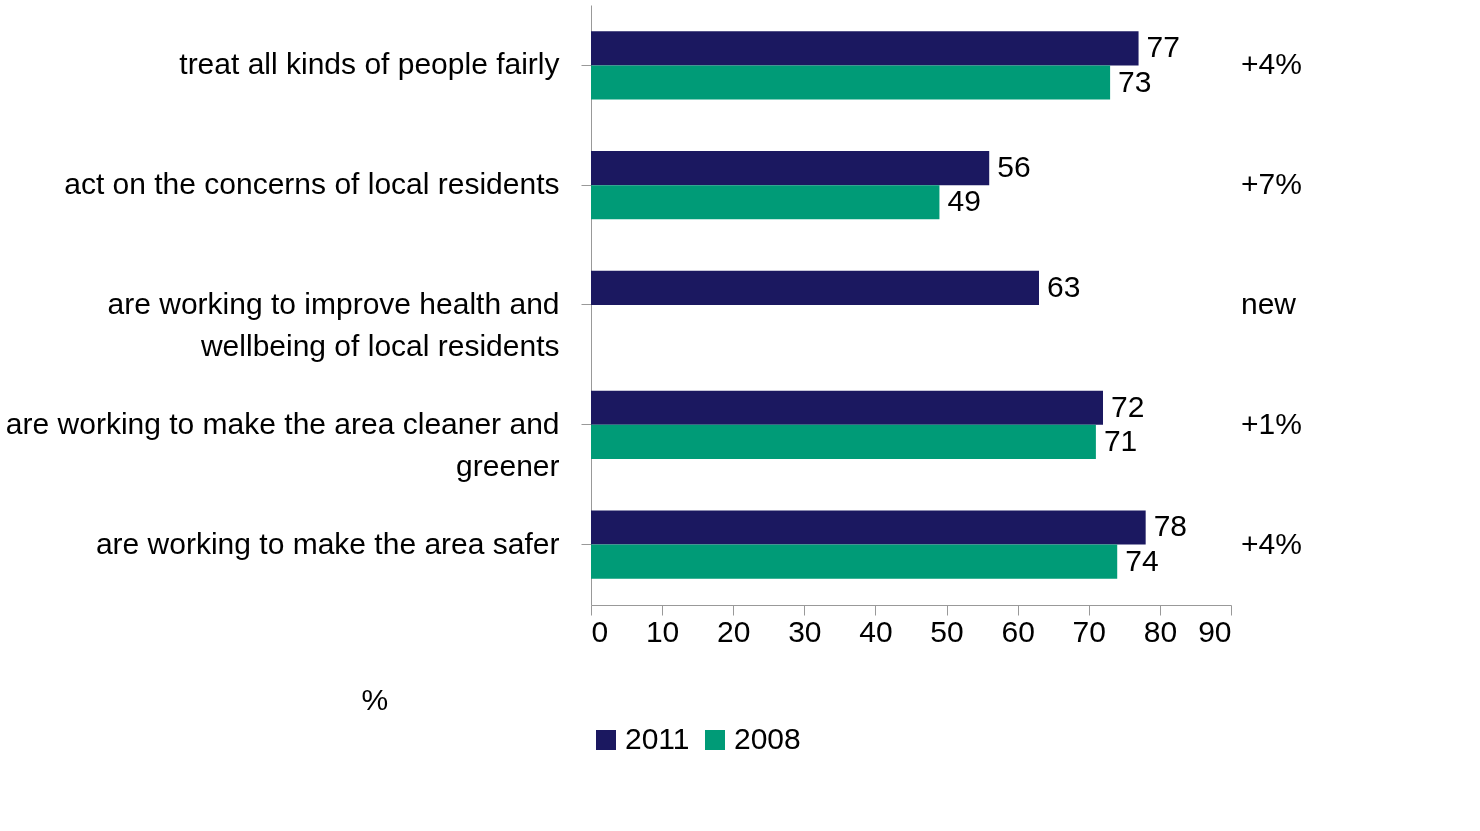 This screenshot has height=831, width=1480. Describe the element at coordinates (327, 543) in the screenshot. I see `y-tick-label: are working to make the area safer` at that location.